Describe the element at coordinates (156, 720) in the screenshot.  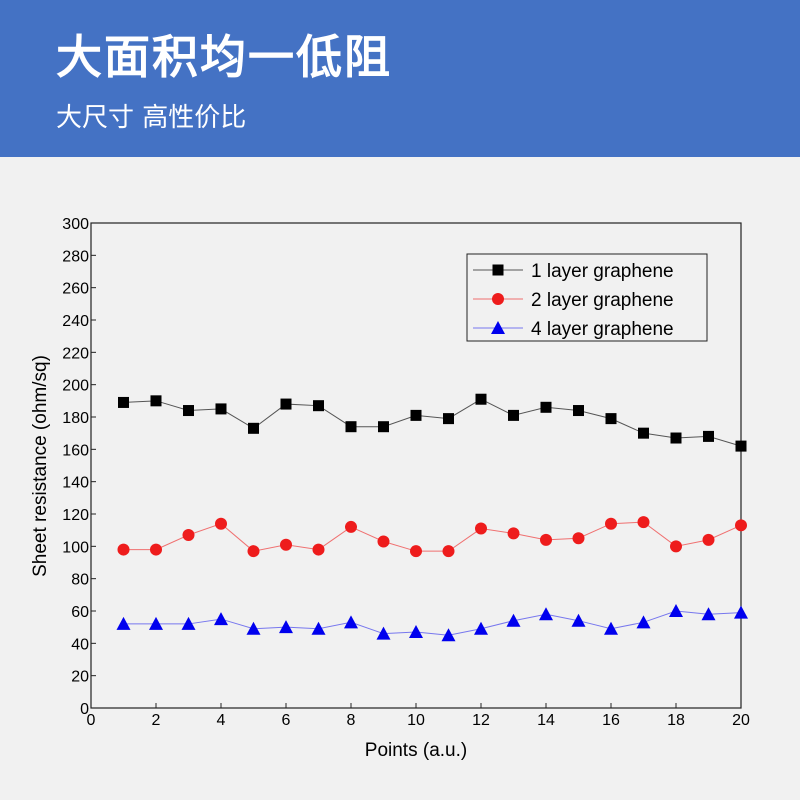
I see `x-tick-label: 2` at that location.